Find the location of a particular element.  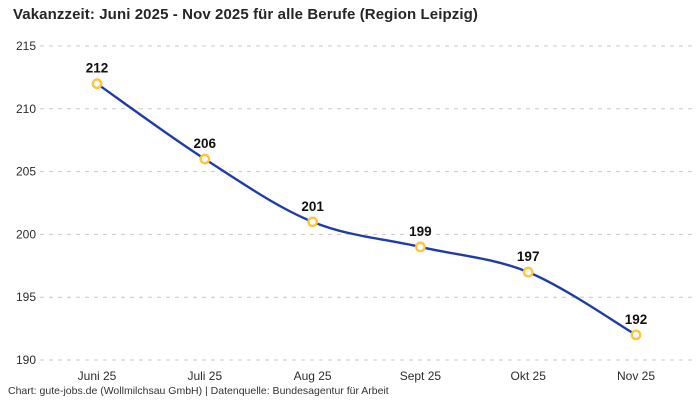

data-point-label: 212 is located at coordinates (97, 68).